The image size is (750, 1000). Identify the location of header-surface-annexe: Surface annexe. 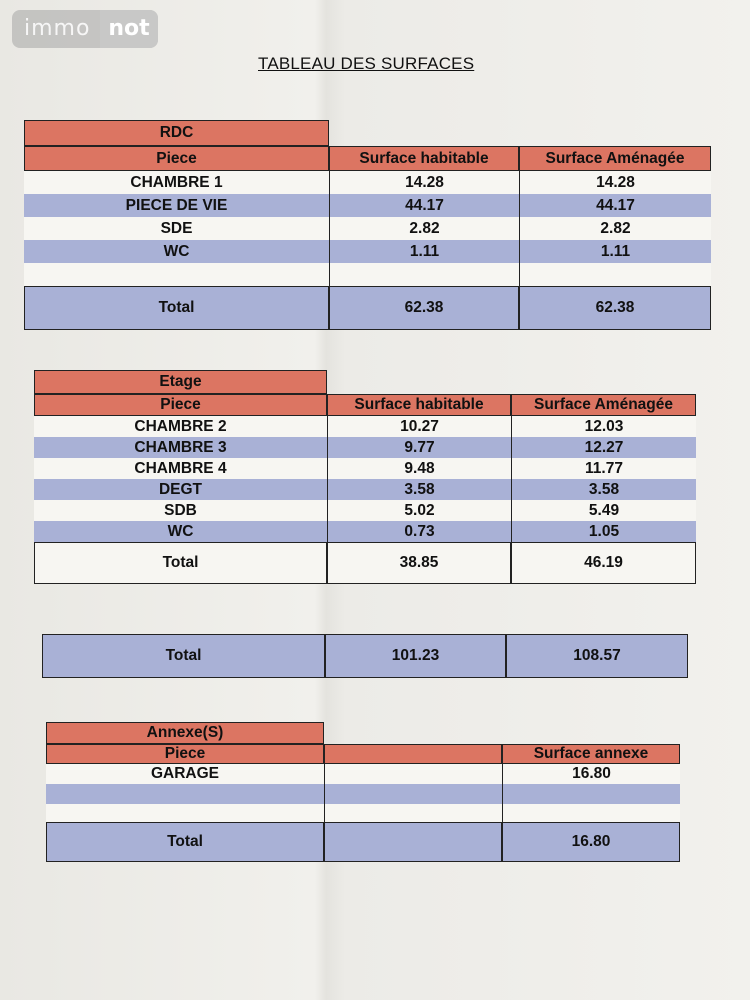
(591, 754).